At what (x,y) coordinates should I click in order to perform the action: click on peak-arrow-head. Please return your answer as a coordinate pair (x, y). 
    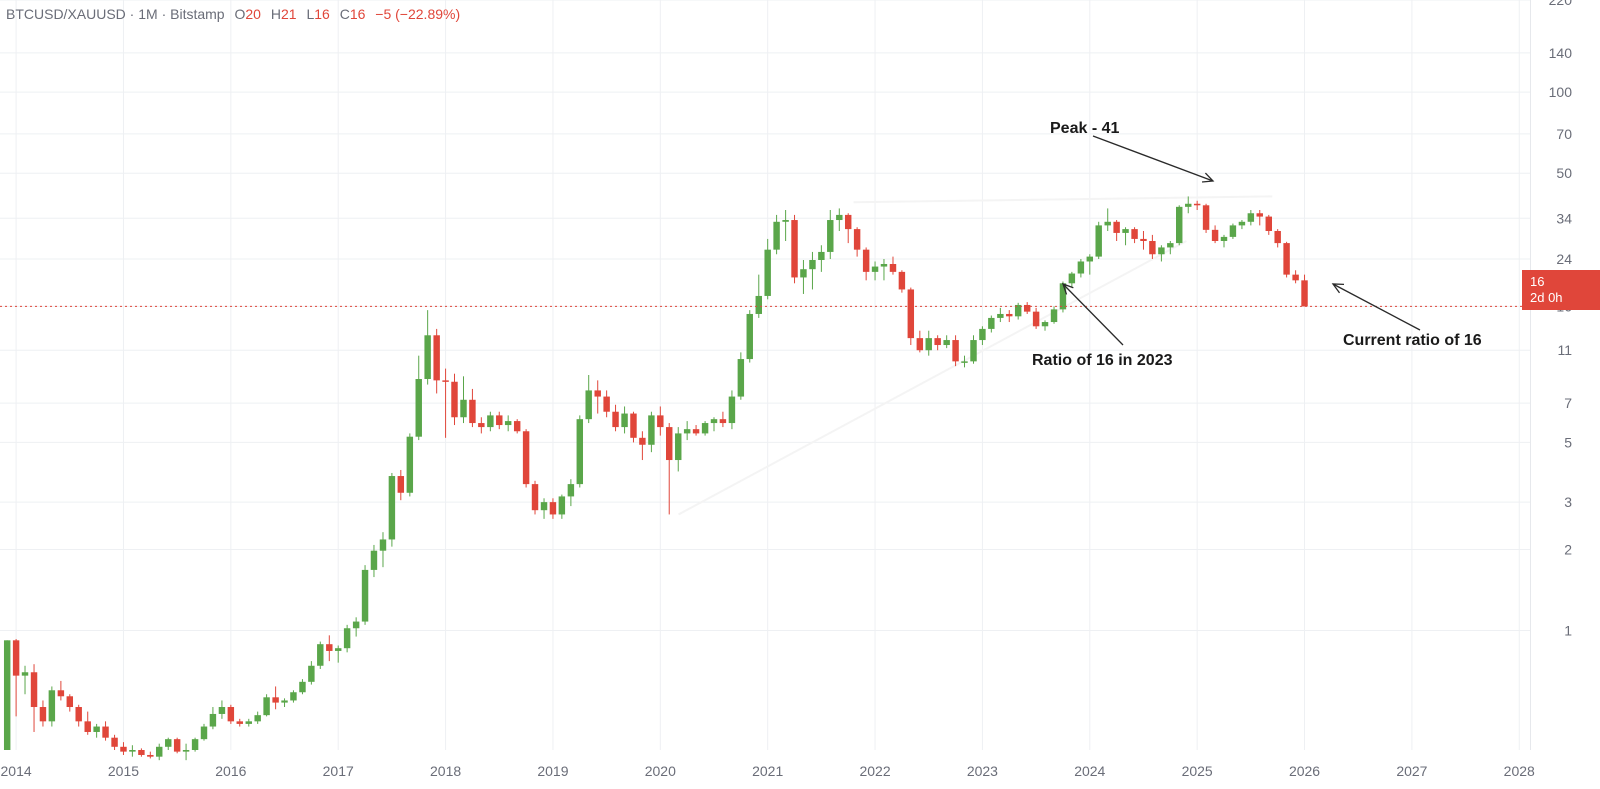
    Looking at the image, I should click on (1208, 177).